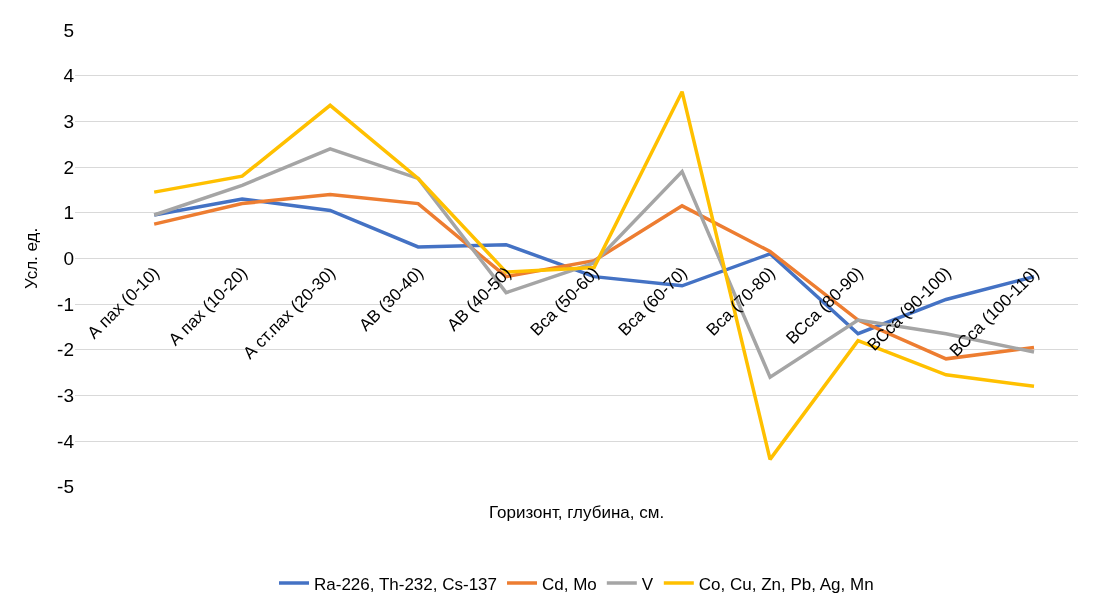  What do you see at coordinates (65, 304) in the screenshot?
I see `y-tick-label: -1` at bounding box center [65, 304].